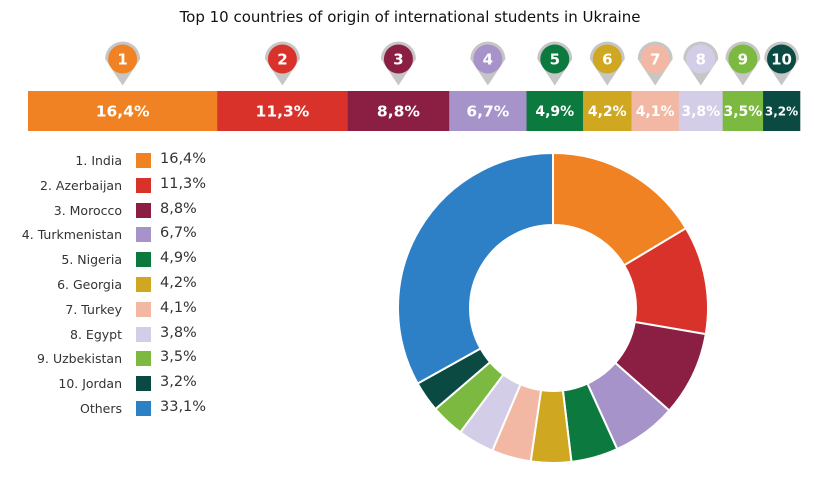  What do you see at coordinates (96, 334) in the screenshot?
I see `legend-label: 8. Egypt` at bounding box center [96, 334].